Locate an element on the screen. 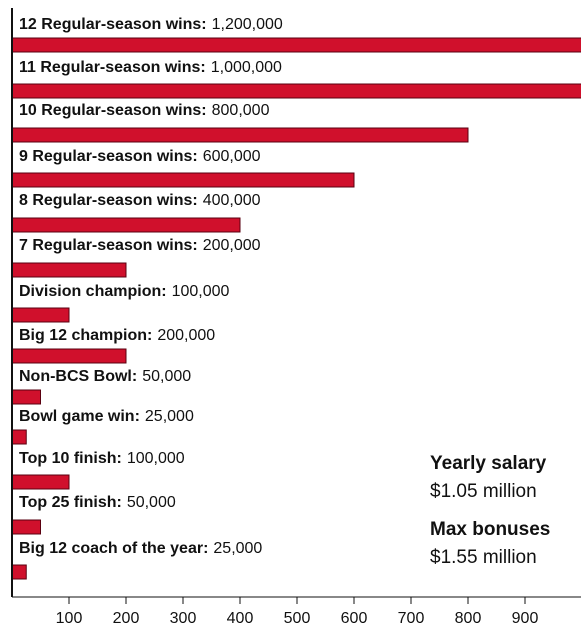 This screenshot has width=581, height=630. bar-label: Non-BCS Bowl: 50,000 is located at coordinates (105, 376).